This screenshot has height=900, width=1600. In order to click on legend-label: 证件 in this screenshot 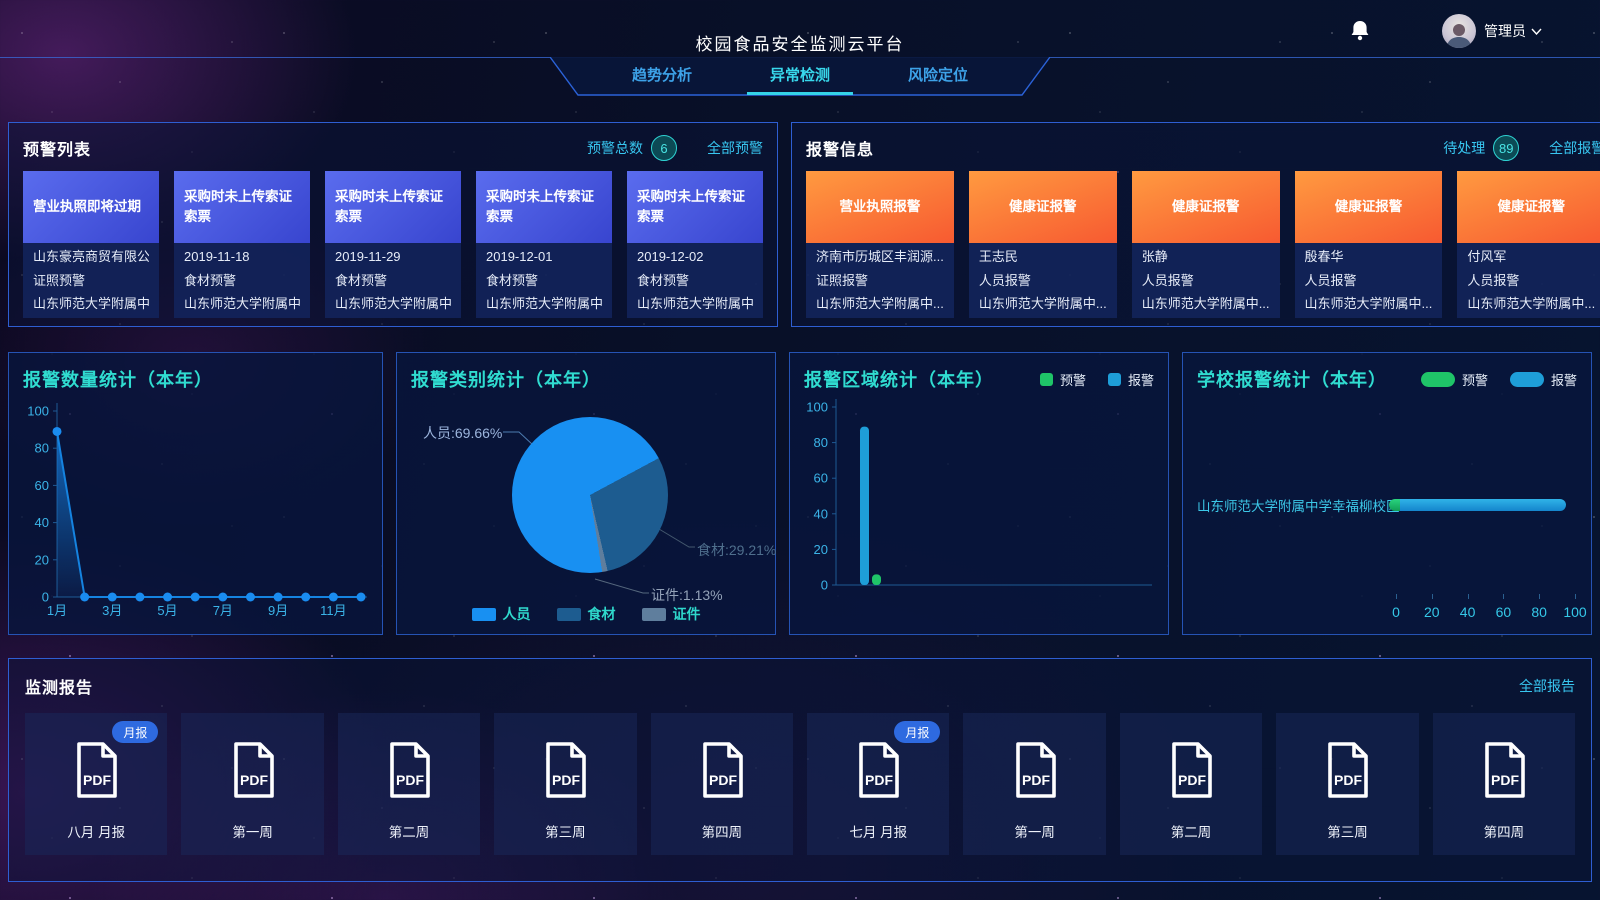, I will do `click(686, 614)`.